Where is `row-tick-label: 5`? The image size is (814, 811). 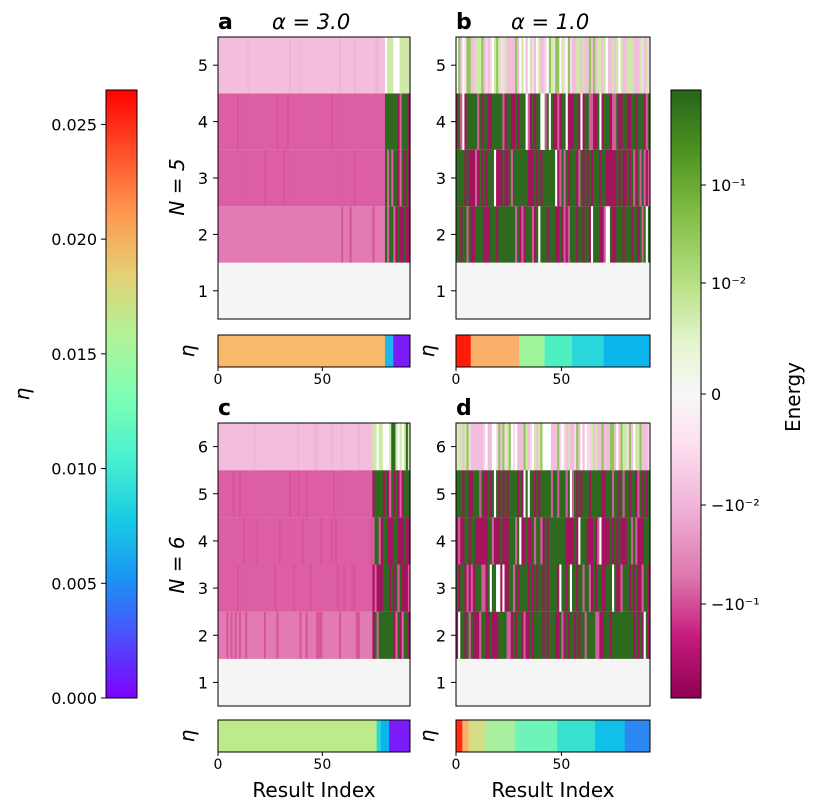
row-tick-label: 5 is located at coordinates (203, 65).